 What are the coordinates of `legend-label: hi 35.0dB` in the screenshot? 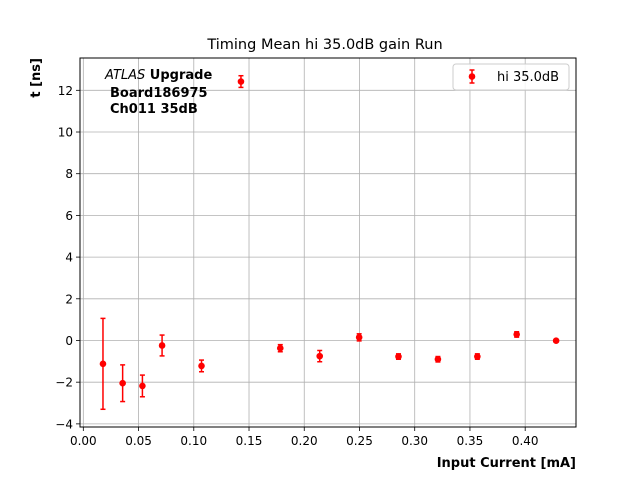 It's located at (528, 77).